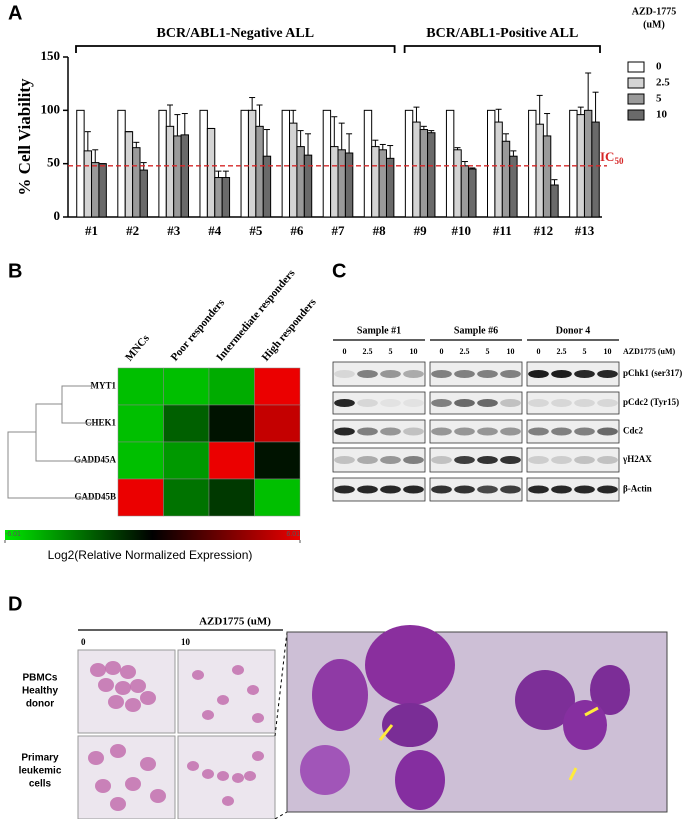 The height and width of the screenshot is (819, 685). Describe the element at coordinates (502, 33) in the screenshot. I see `group-label: BCR/ABL1-Positive ALL` at that location.